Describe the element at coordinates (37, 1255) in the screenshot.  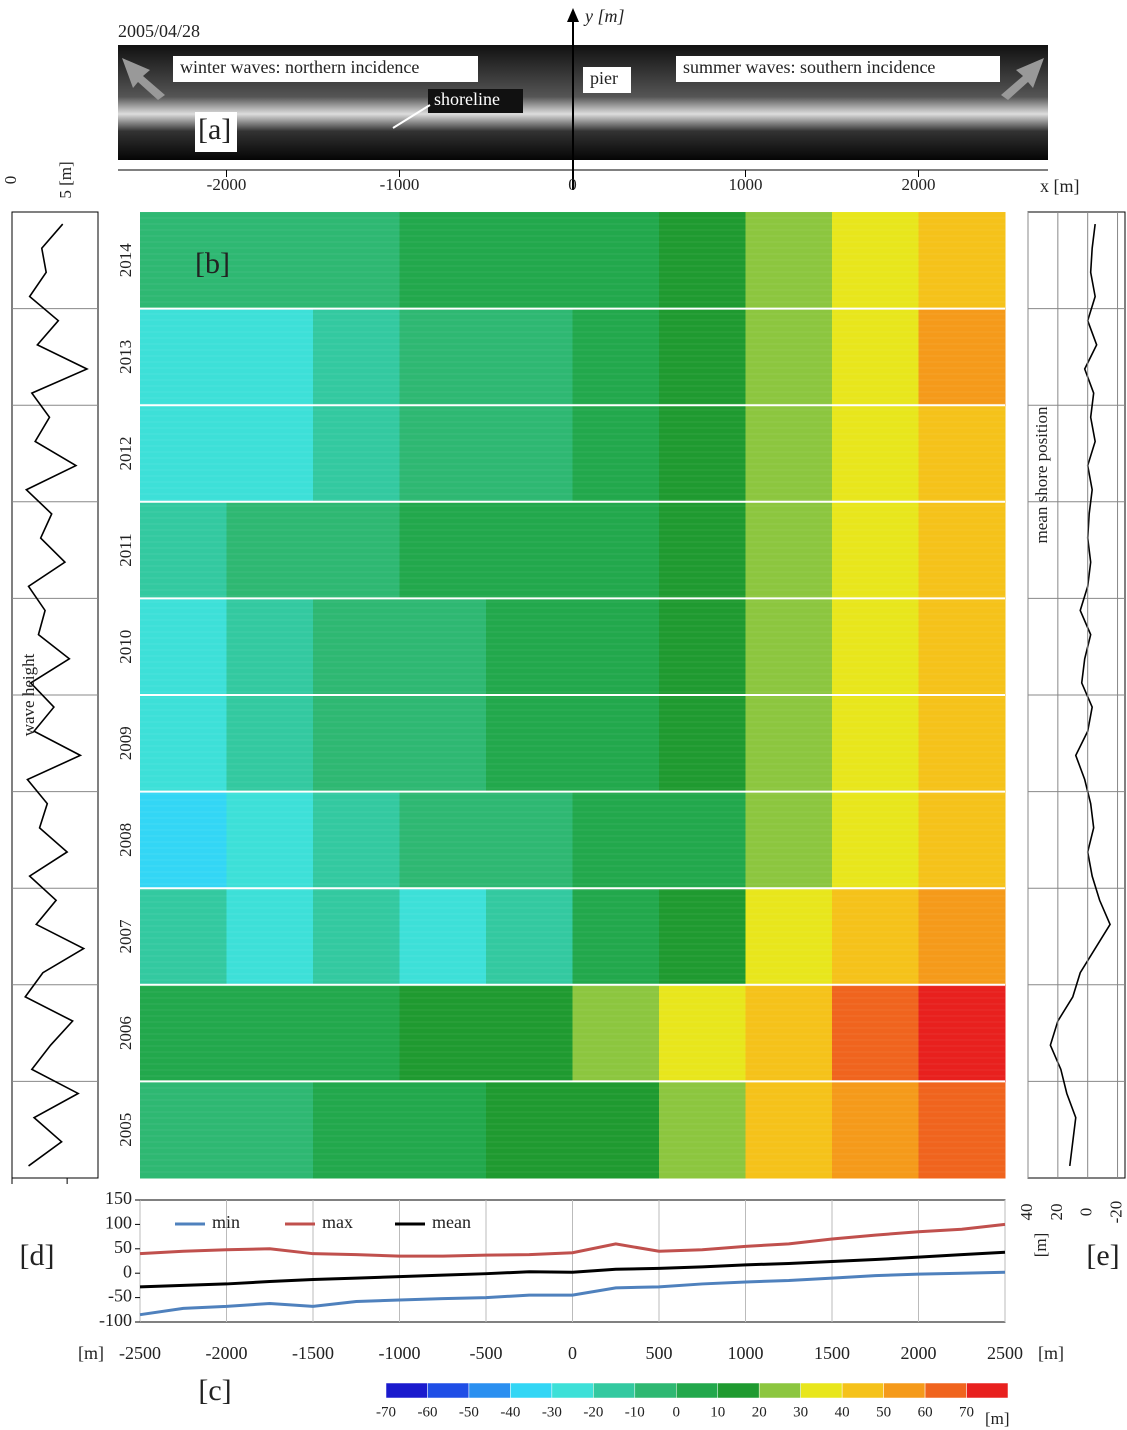
I see `panel-label: [d]` at that location.